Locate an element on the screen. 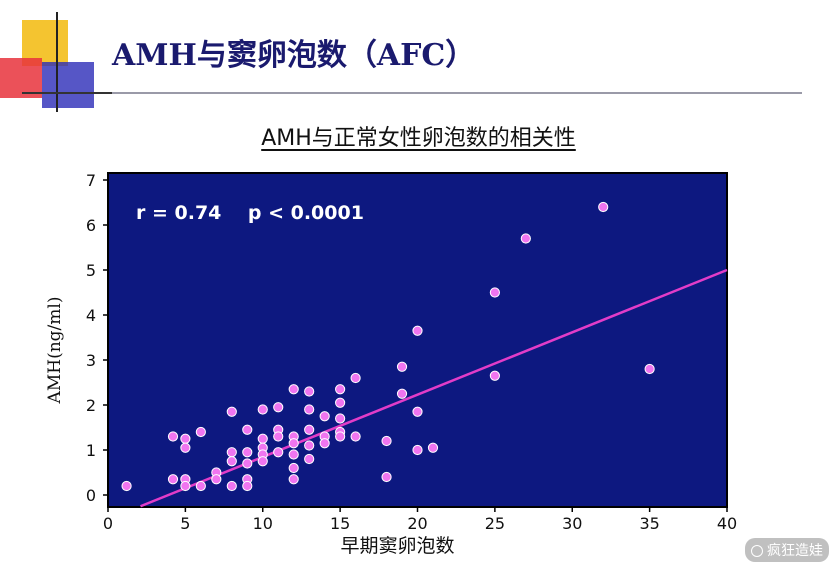 The width and height of the screenshot is (837, 568). x-tick-label: 15 is located at coordinates (340, 523).